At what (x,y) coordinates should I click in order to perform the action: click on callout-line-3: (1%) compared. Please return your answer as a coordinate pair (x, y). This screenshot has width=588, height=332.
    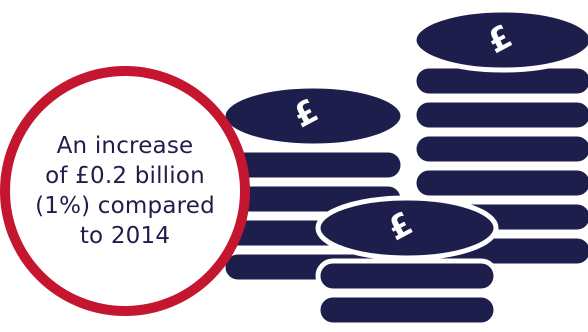
    Looking at the image, I should click on (125, 206).